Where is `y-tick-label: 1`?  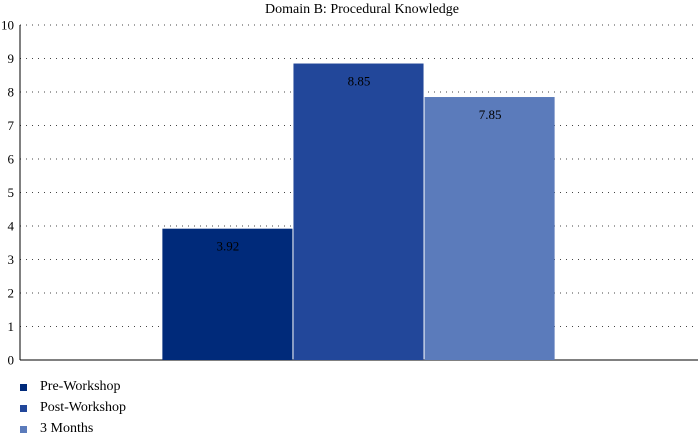
y-tick-label: 1 is located at coordinates (11, 326).